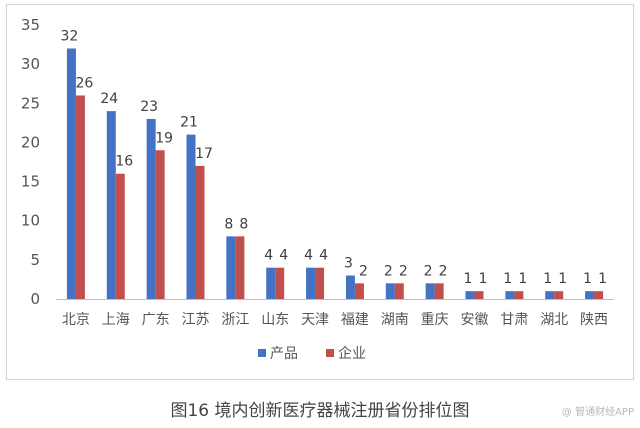 This screenshot has height=428, width=640. I want to click on x-tick-label: 江苏, so click(196, 320).